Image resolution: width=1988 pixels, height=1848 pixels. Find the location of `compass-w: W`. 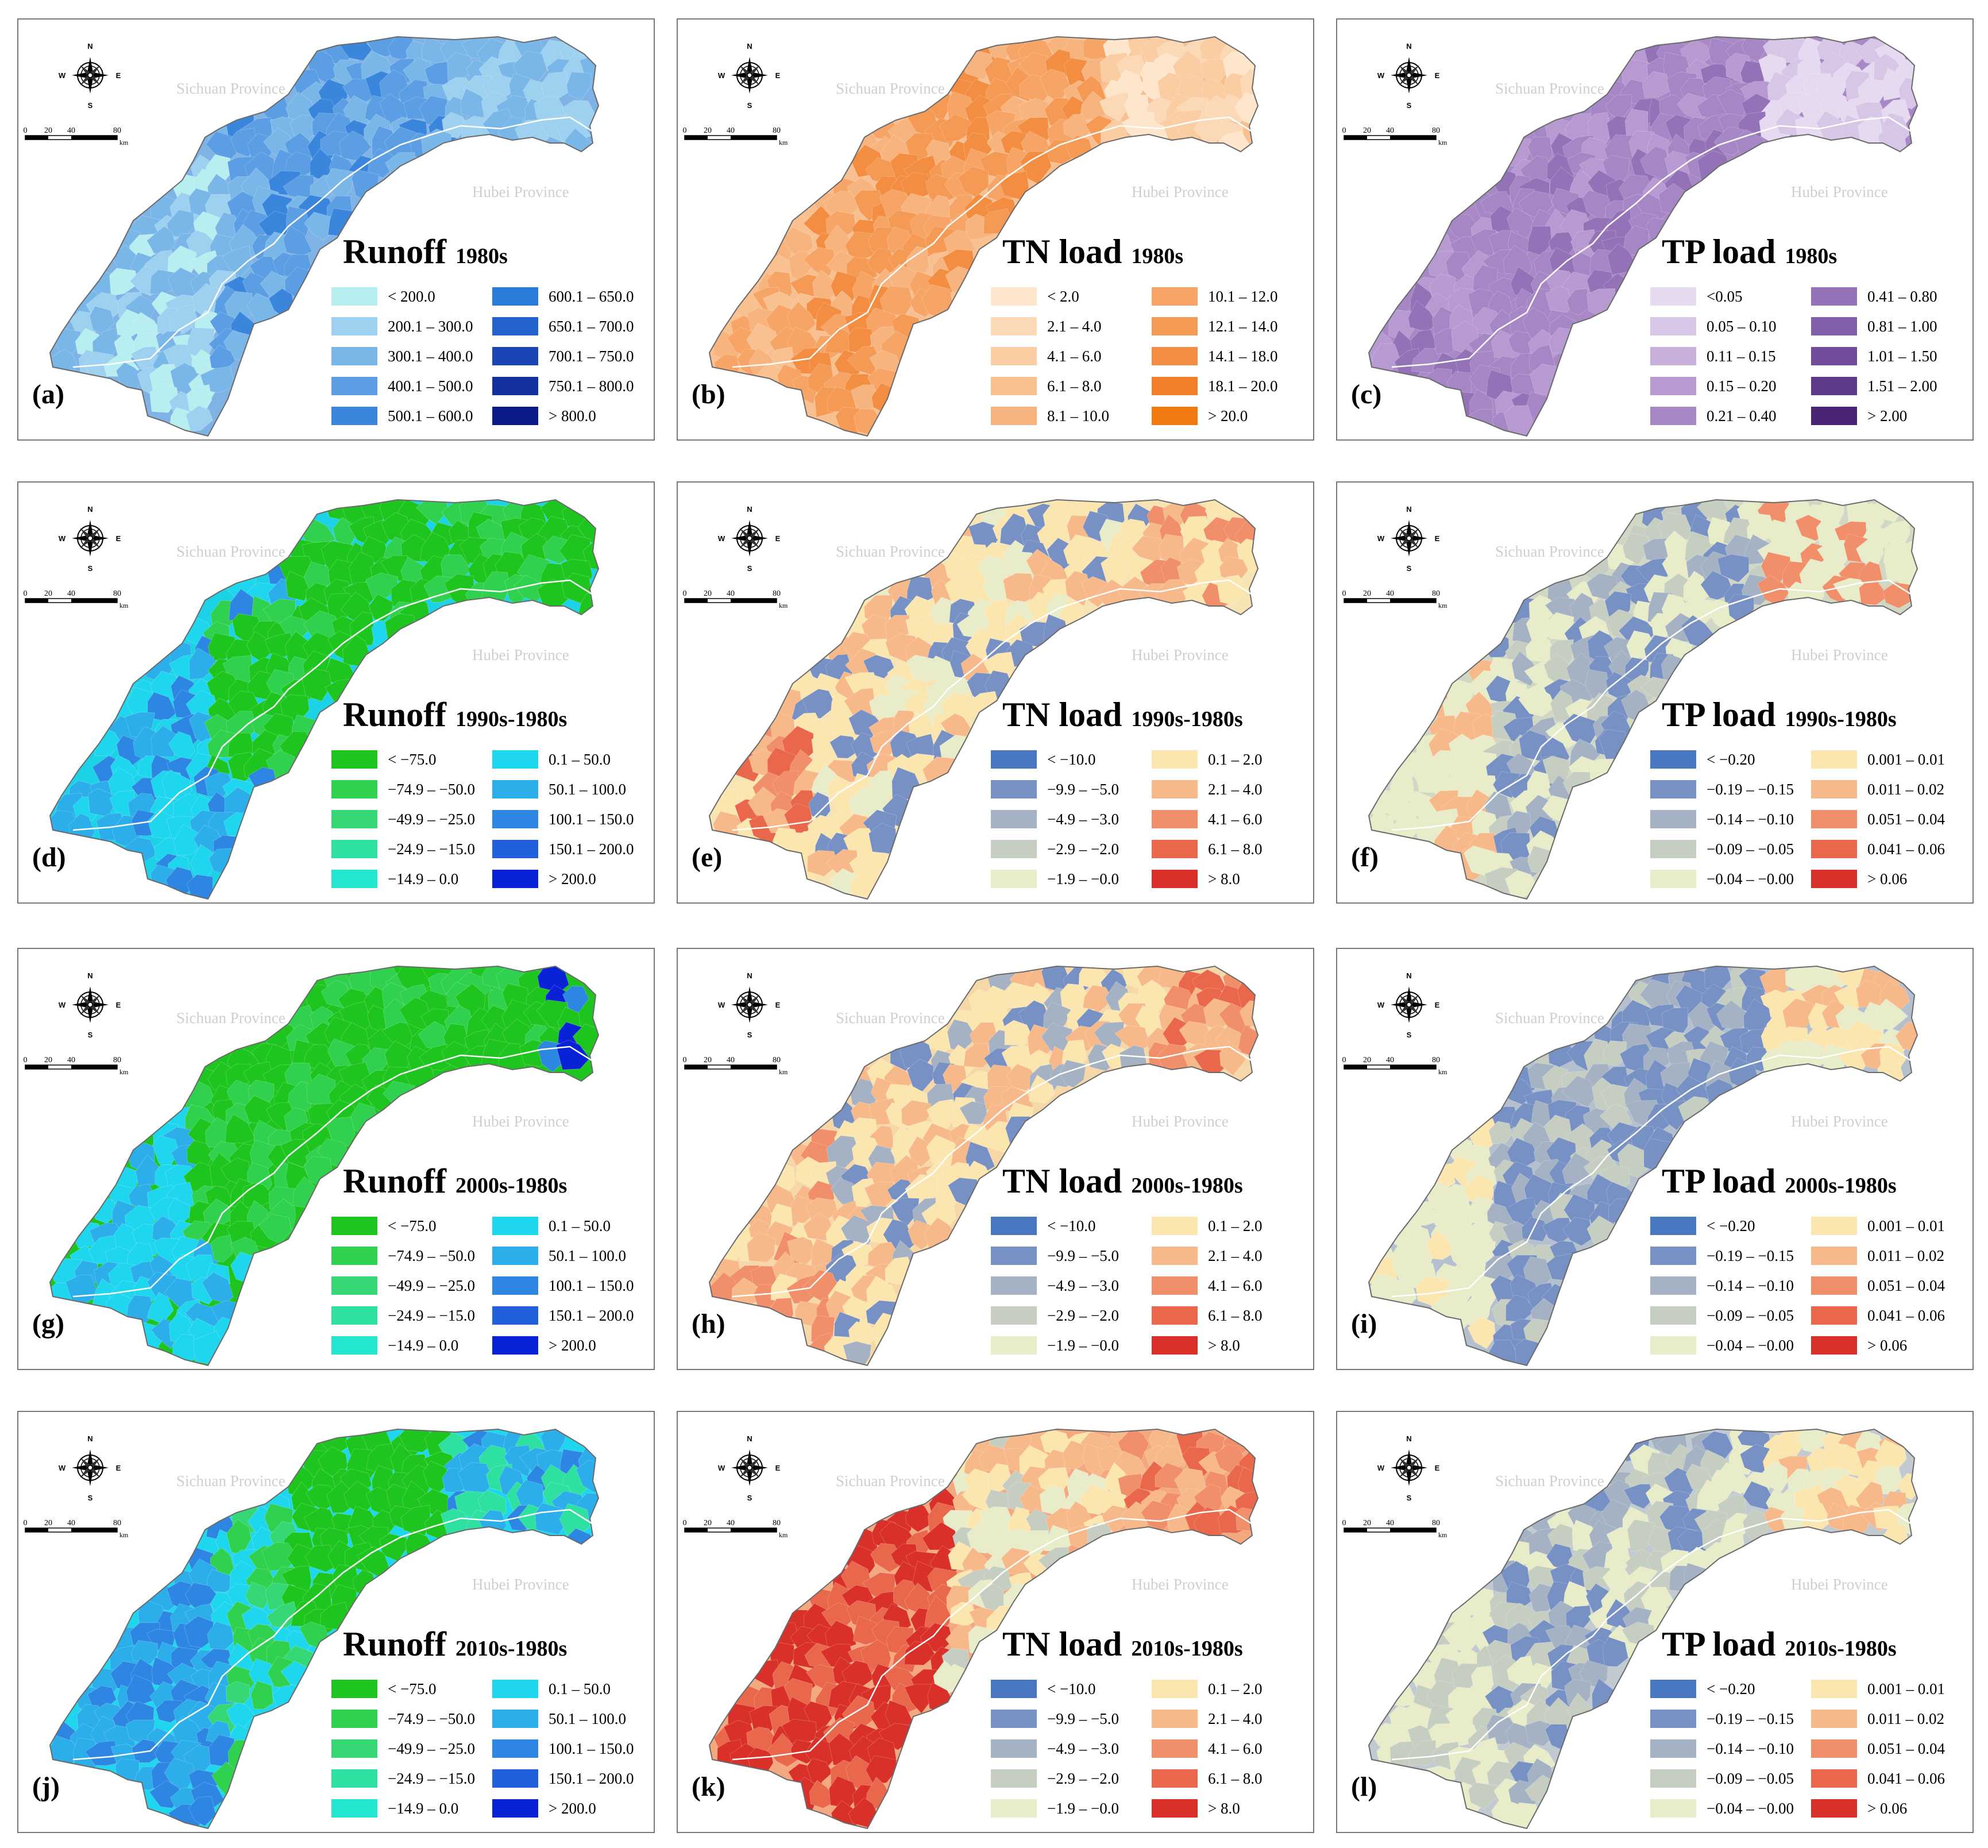

compass-w: W is located at coordinates (62, 75).